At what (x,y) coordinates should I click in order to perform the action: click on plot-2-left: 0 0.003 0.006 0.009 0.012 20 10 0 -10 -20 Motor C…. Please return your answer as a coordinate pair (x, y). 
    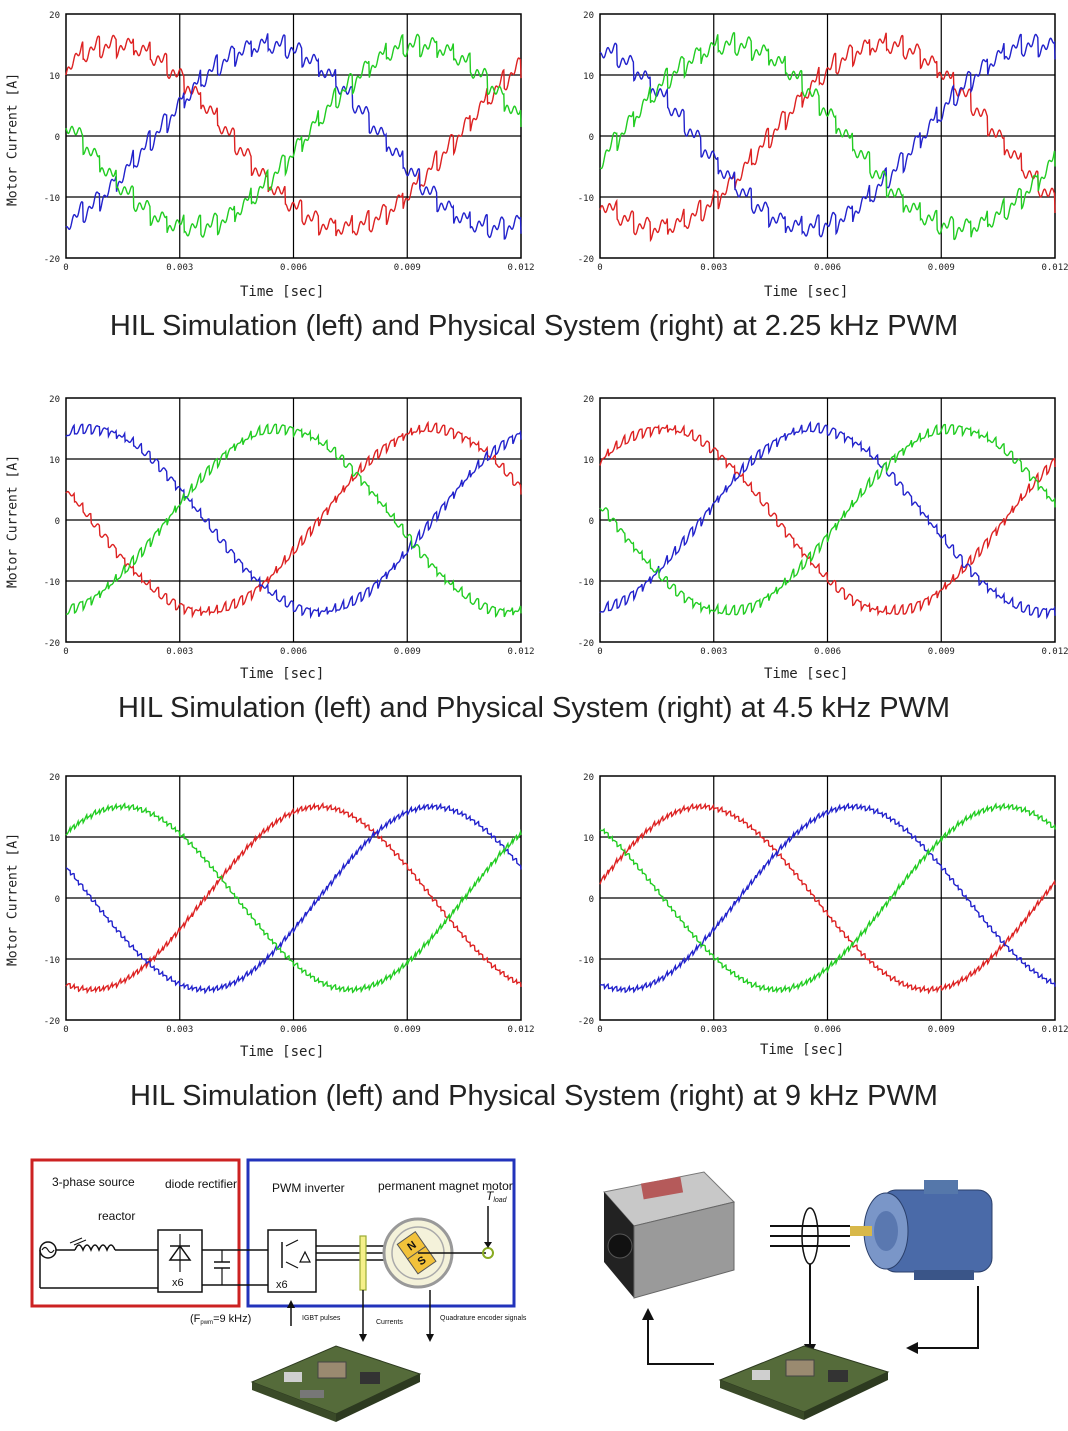
    Looking at the image, I should click on (270, 539).